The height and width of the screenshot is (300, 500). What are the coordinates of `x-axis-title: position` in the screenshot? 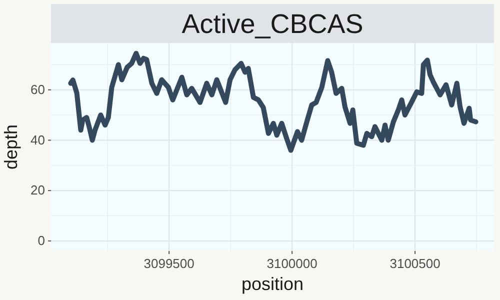 It's located at (272, 284).